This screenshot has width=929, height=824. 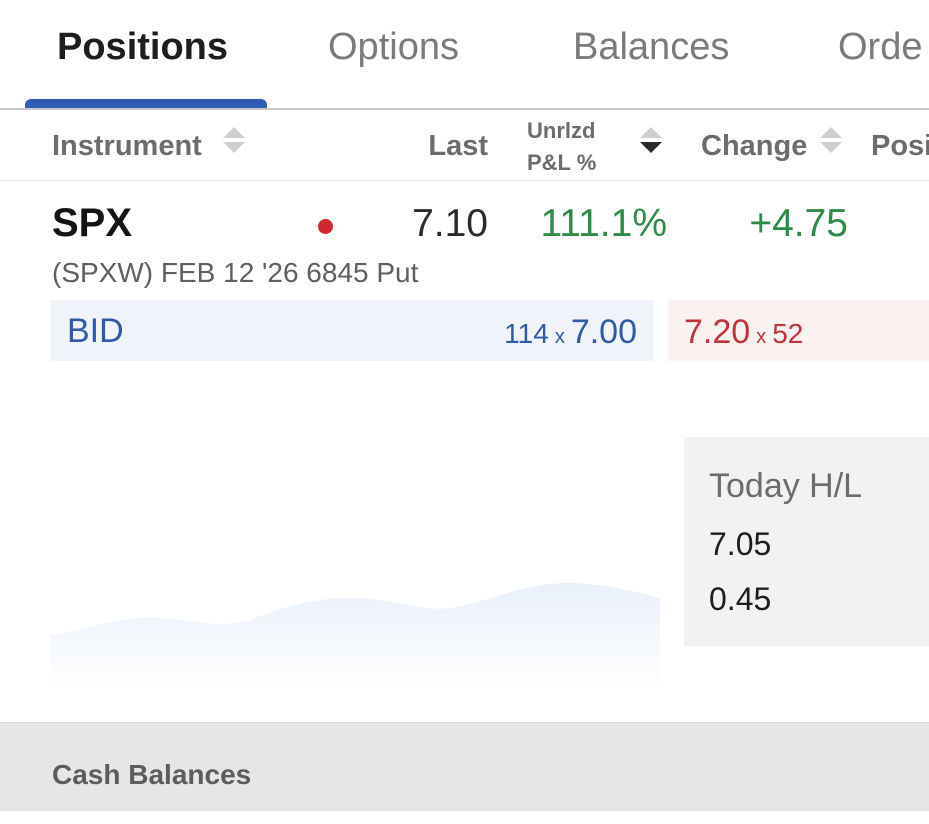 I want to click on bid-label: BID, so click(x=95, y=331).